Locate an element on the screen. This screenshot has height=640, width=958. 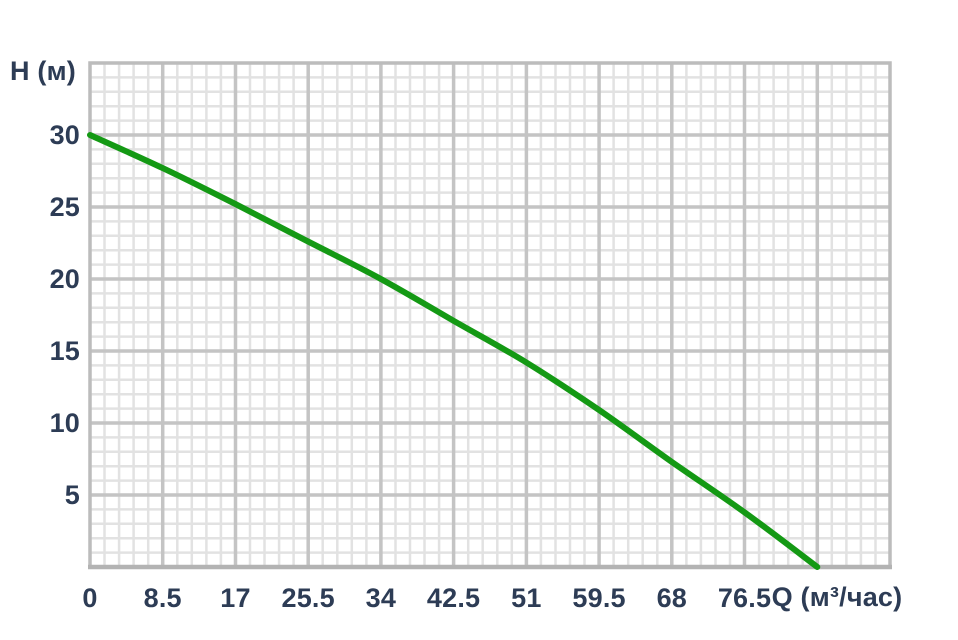
y-tick-label: 25 is located at coordinates (64, 207).